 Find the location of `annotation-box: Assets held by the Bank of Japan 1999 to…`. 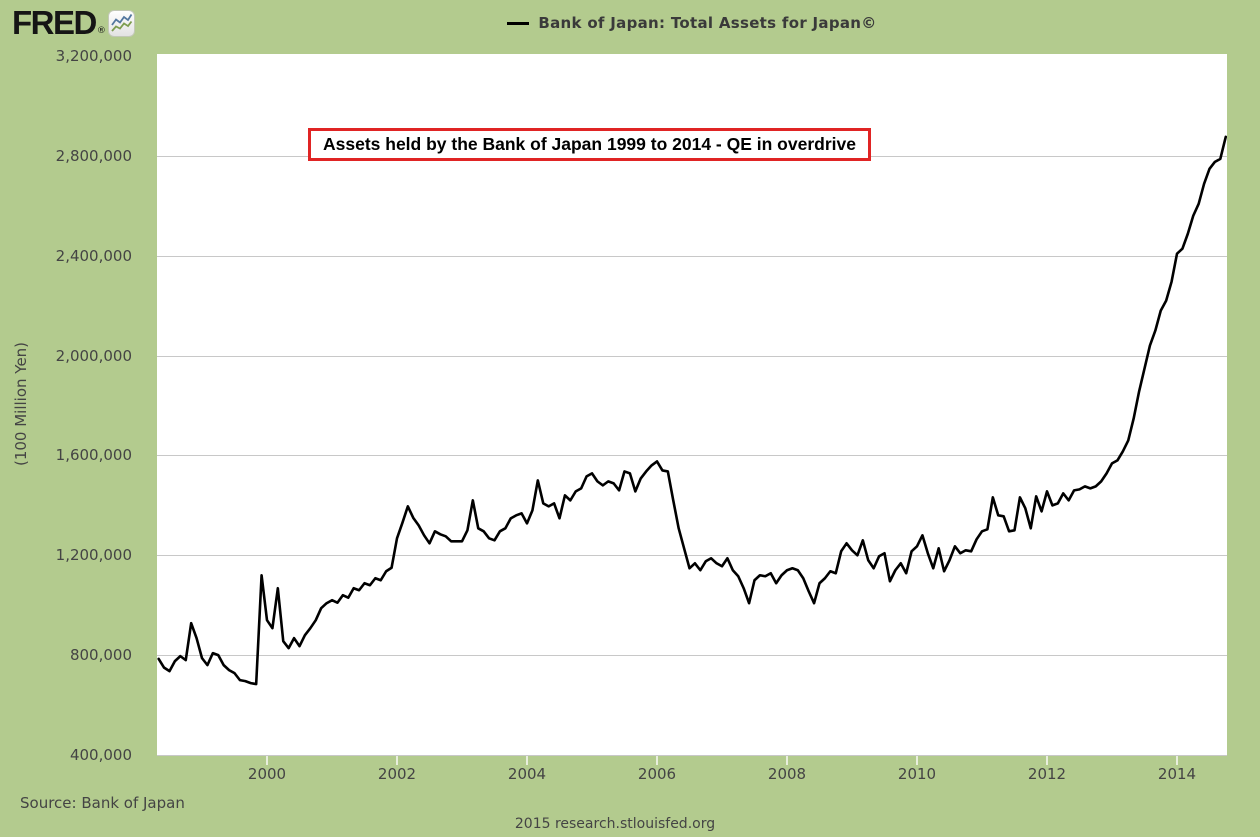

annotation-box: Assets held by the Bank of Japan 1999 to… is located at coordinates (589, 144).